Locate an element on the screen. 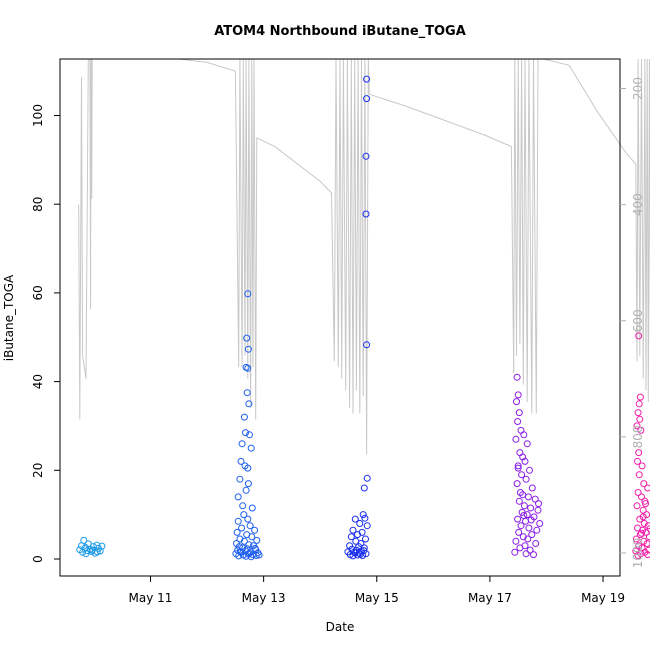 This screenshot has width=650, height=650. x-axis: May 11 May 13 May 15 May 17 May 19 is located at coordinates (377, 590).